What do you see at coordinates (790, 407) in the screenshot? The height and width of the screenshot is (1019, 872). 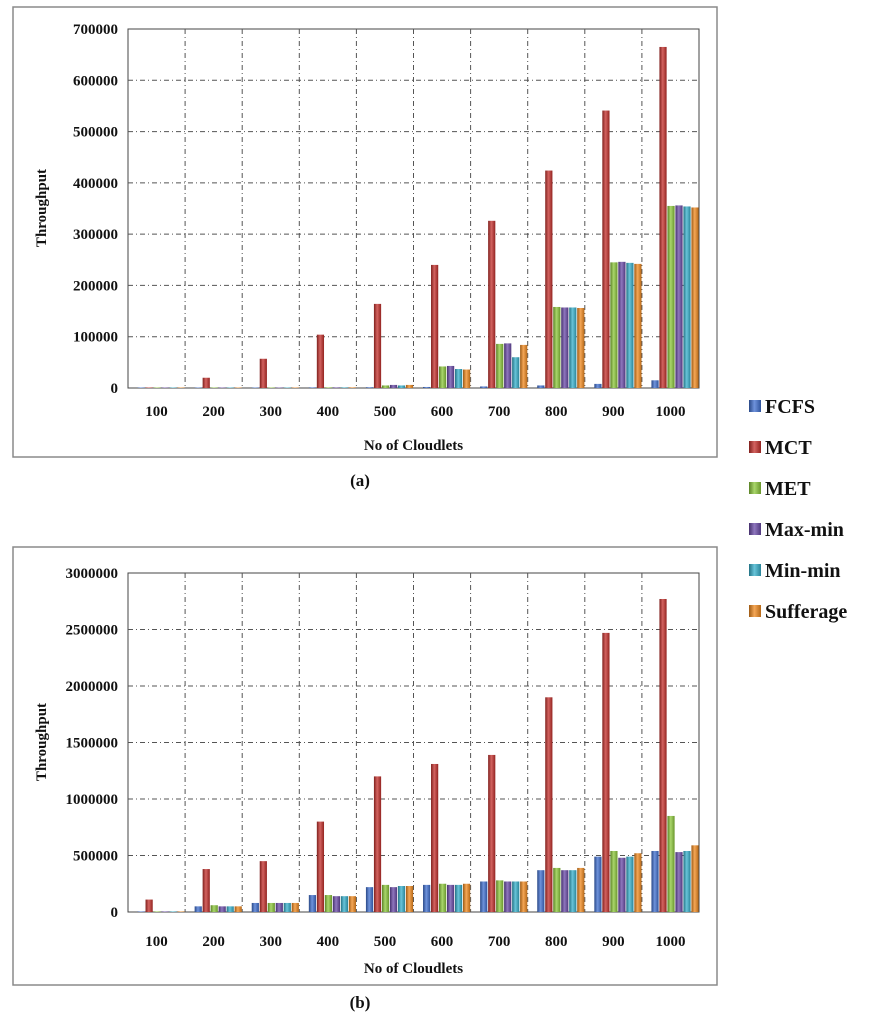 I see `legend-label: FCFS` at bounding box center [790, 407].